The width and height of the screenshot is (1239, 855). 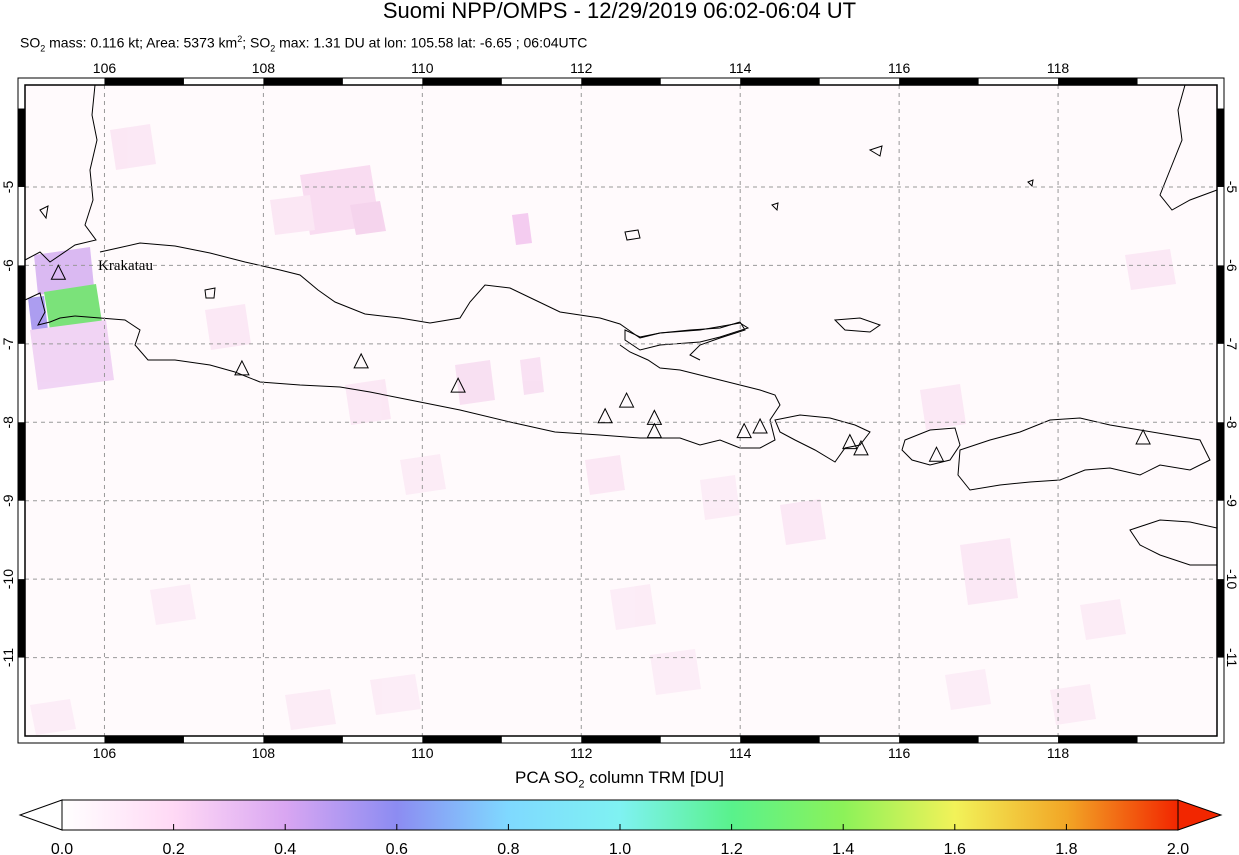 I want to click on lat-tick-label-left: -11, so click(x=8, y=657).